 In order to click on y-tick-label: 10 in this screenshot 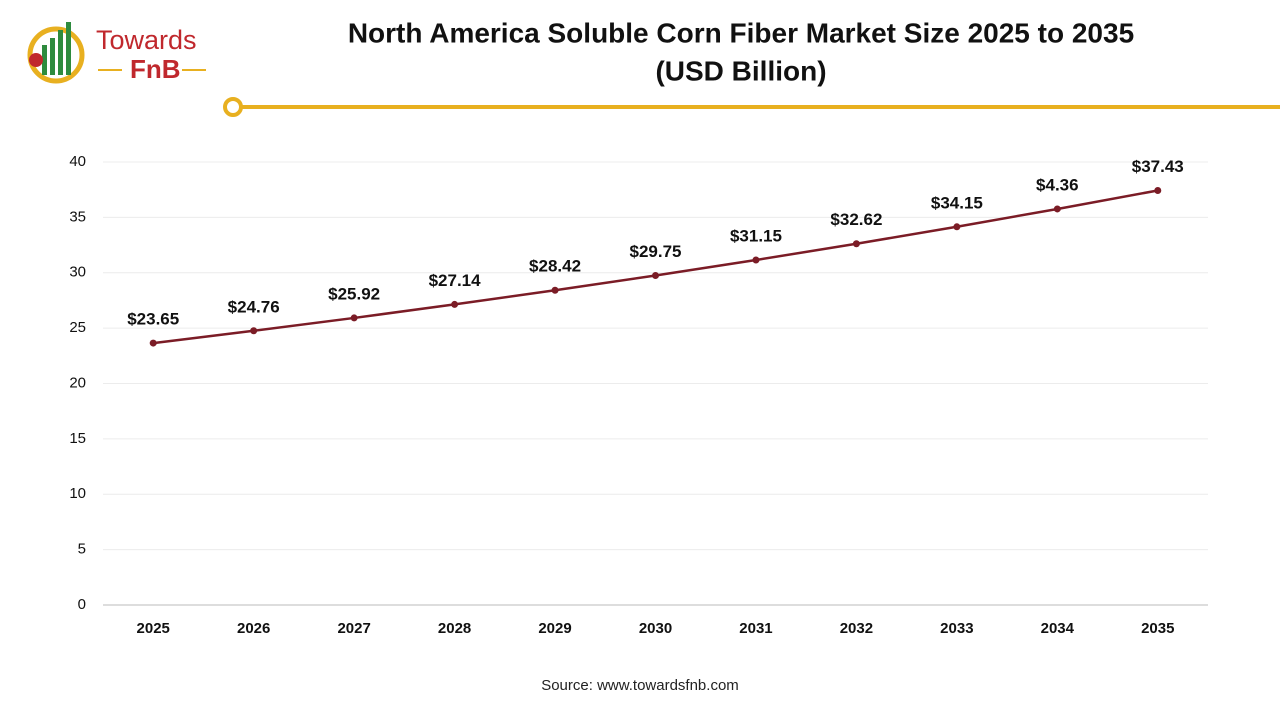, I will do `click(77, 493)`.